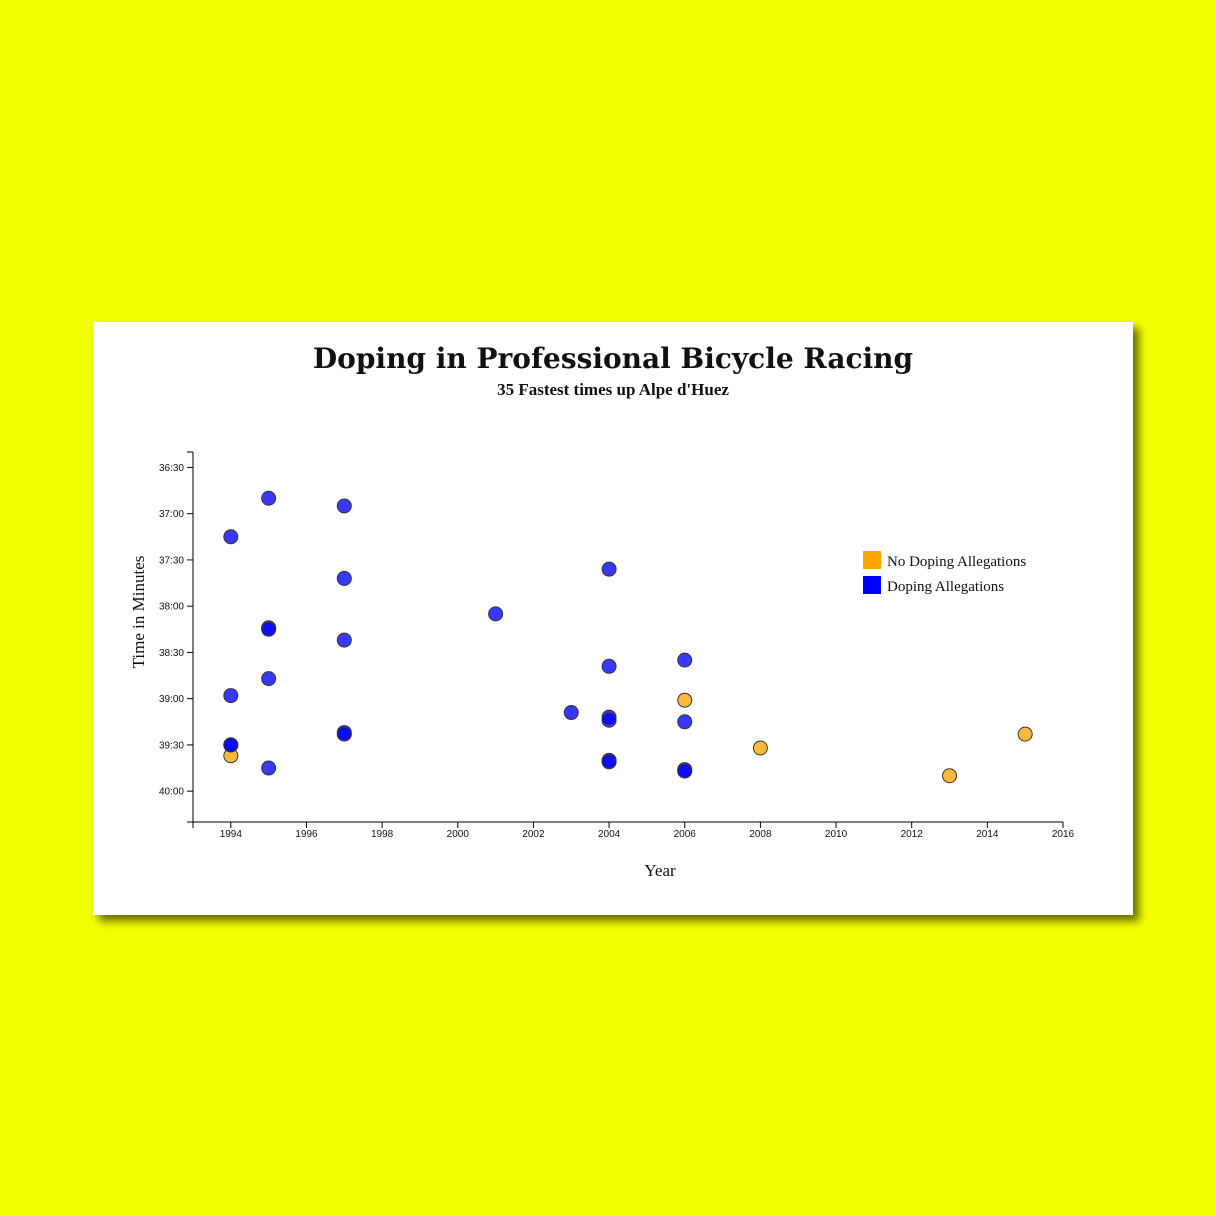 This screenshot has height=1216, width=1216. I want to click on chart-title: Doping in Professional Bicycle Racing, so click(613, 358).